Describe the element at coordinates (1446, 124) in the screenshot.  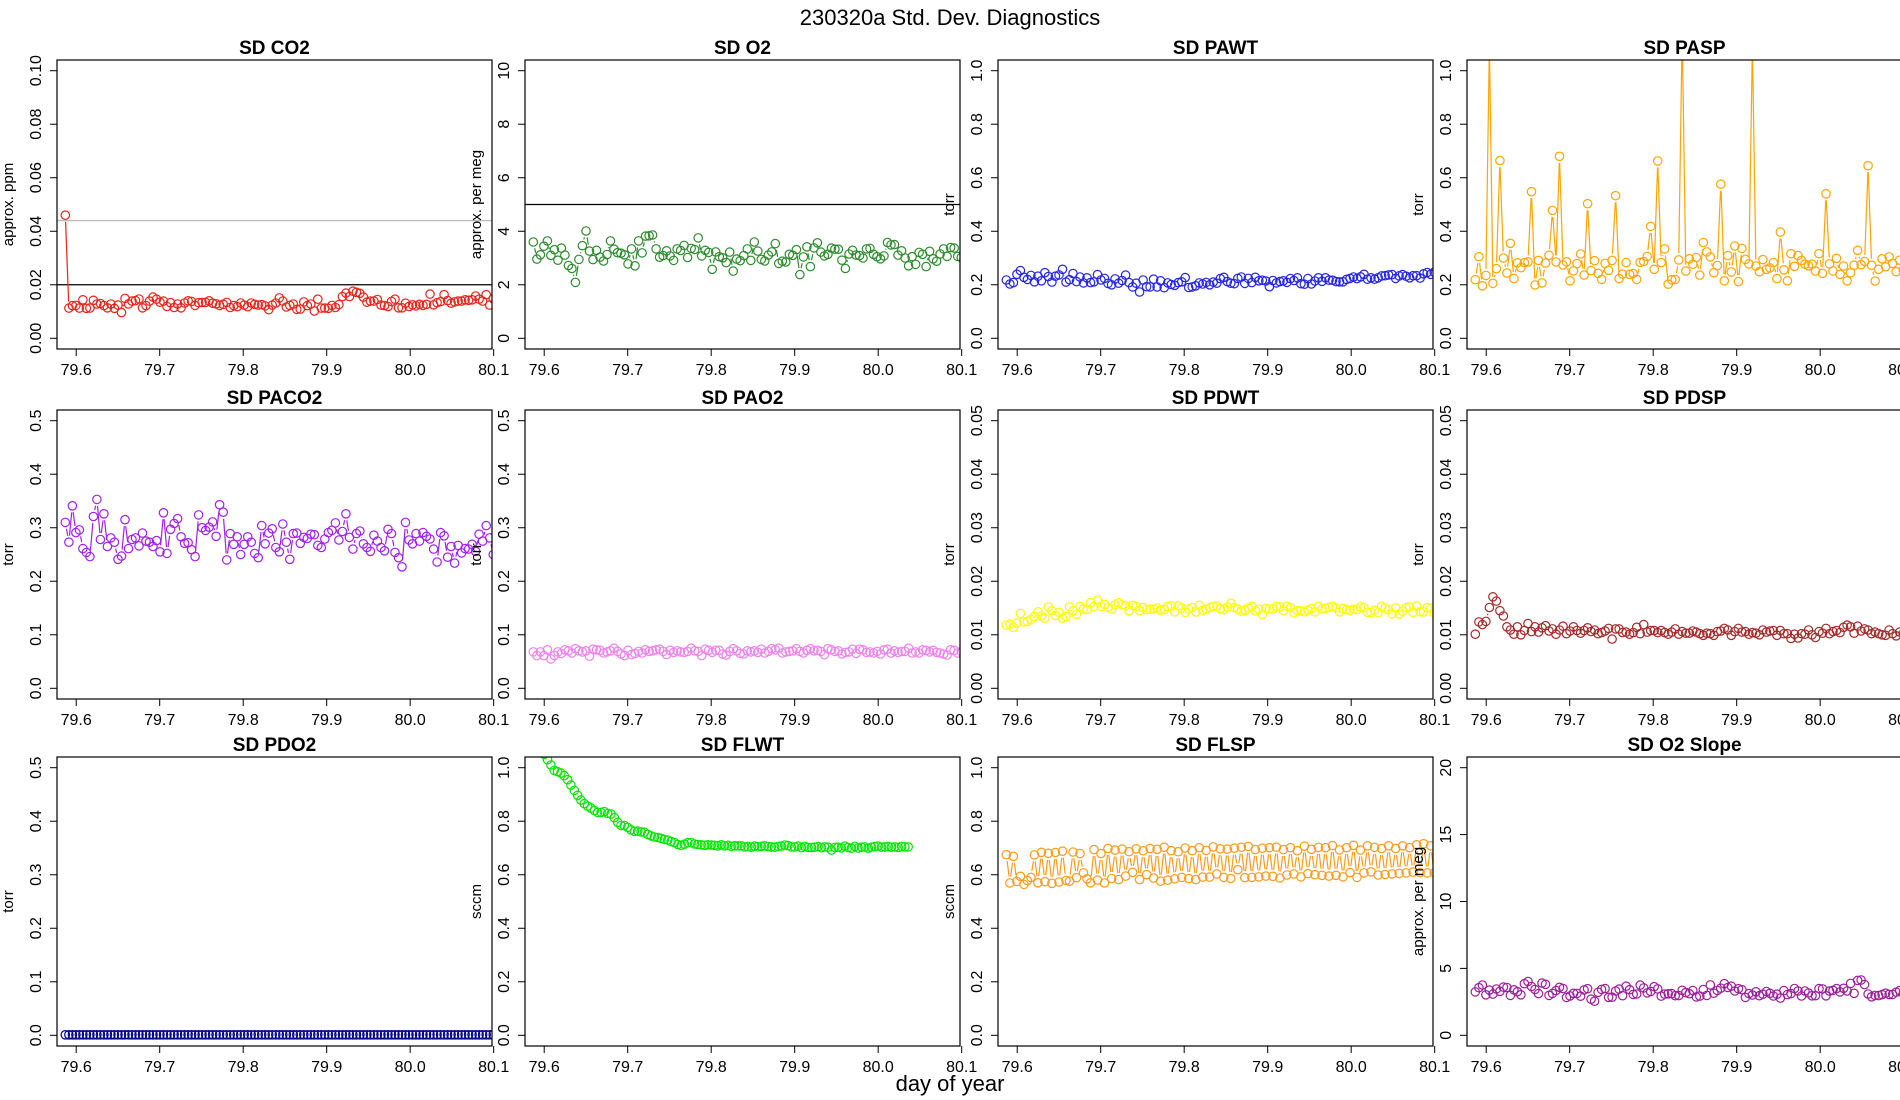
I see `y-tick-label: 0.8` at that location.